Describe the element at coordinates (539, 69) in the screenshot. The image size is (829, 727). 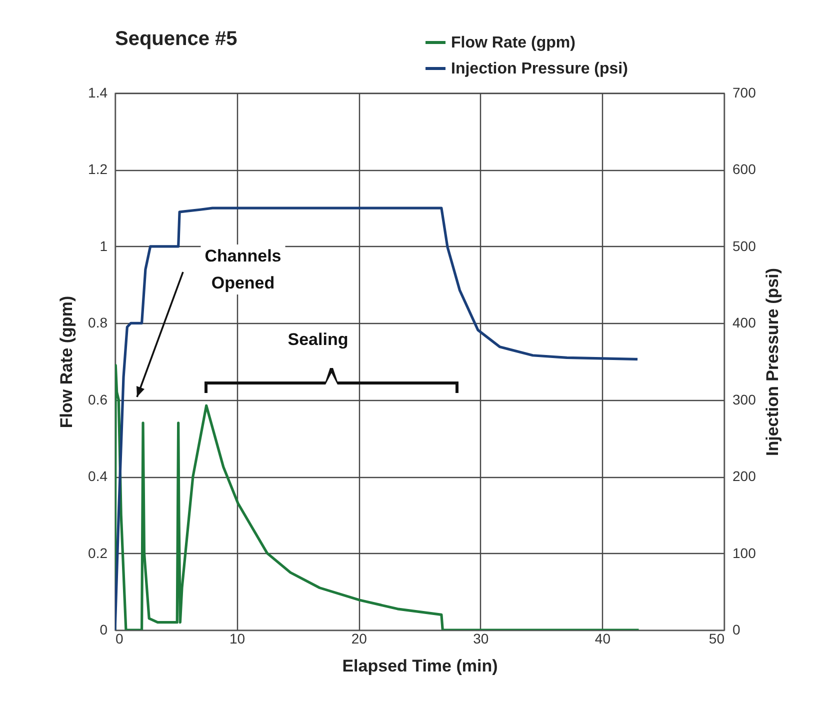
I see `legend-label: Injection Pressure (psi)` at that location.